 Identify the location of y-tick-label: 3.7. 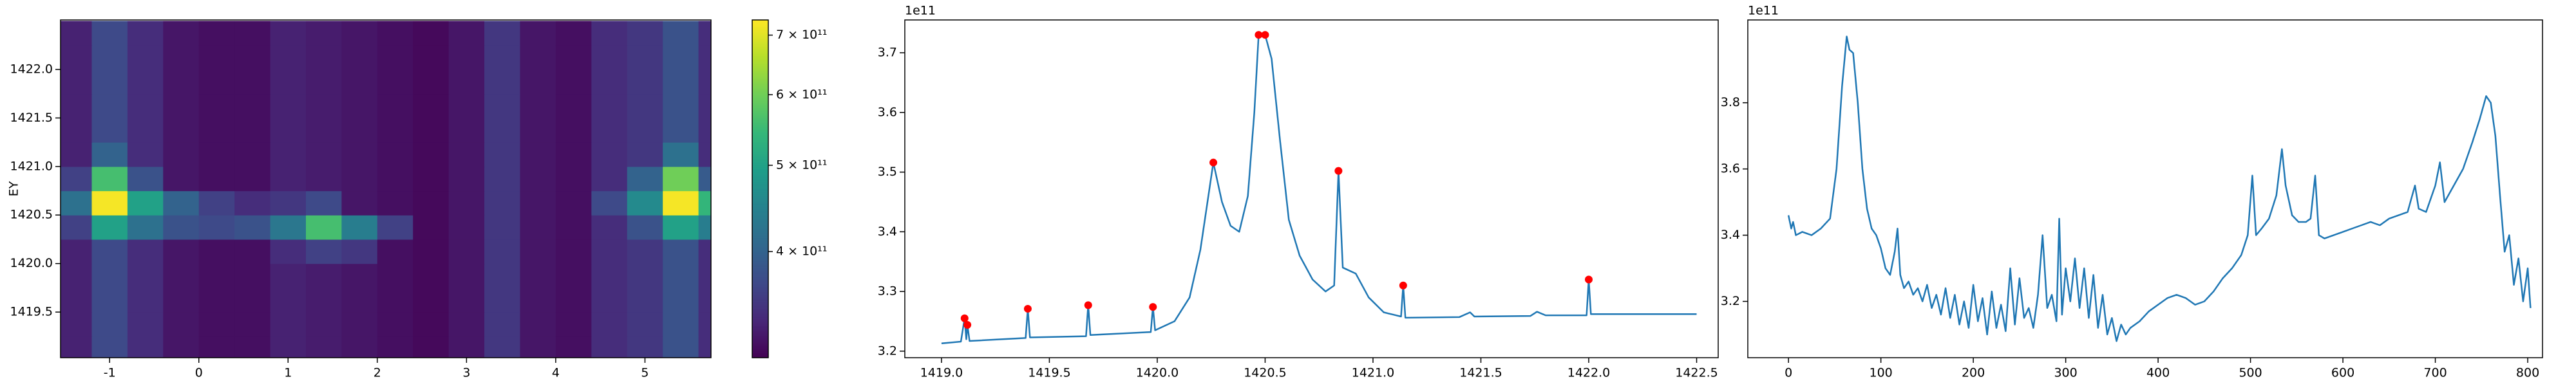
(887, 53).